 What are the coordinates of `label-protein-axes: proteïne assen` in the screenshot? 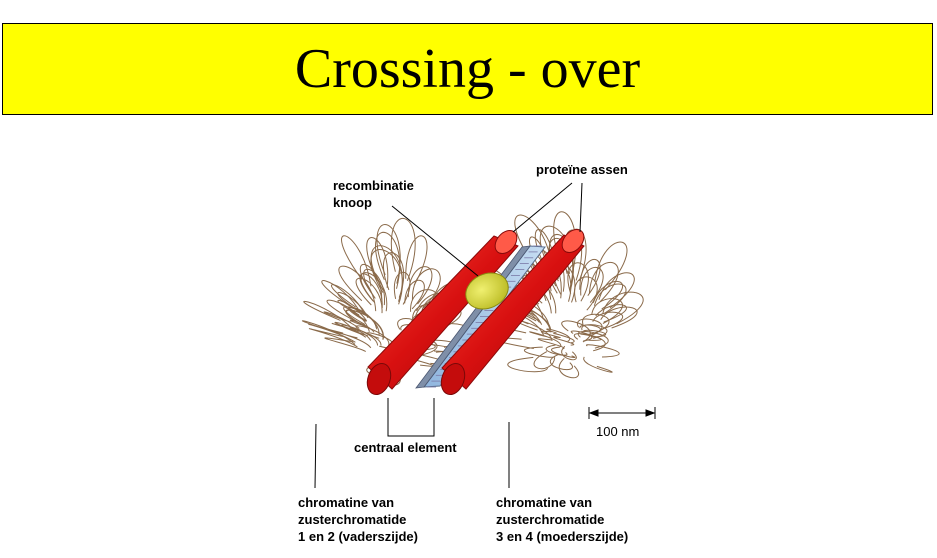 It's located at (582, 169).